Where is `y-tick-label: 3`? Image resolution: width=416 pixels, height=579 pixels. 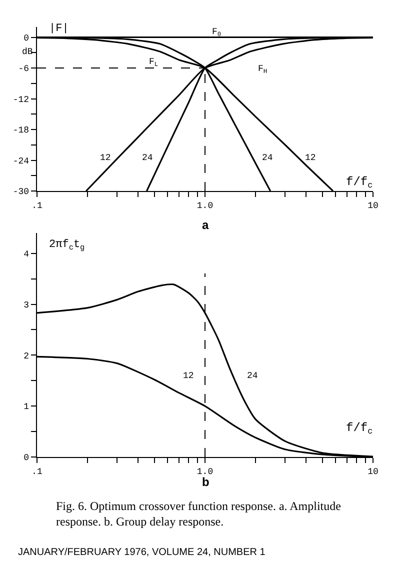
y-tick-label: 3 is located at coordinates (27, 305).